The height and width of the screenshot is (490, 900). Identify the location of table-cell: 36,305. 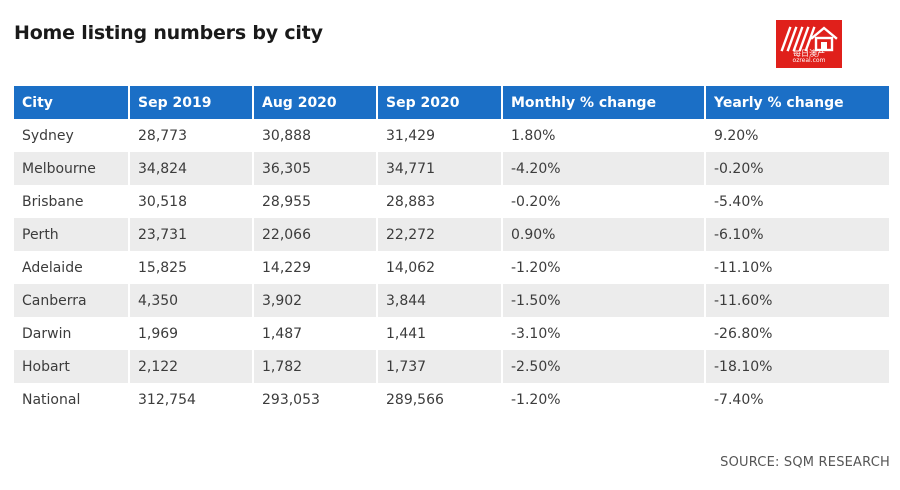
(314, 168).